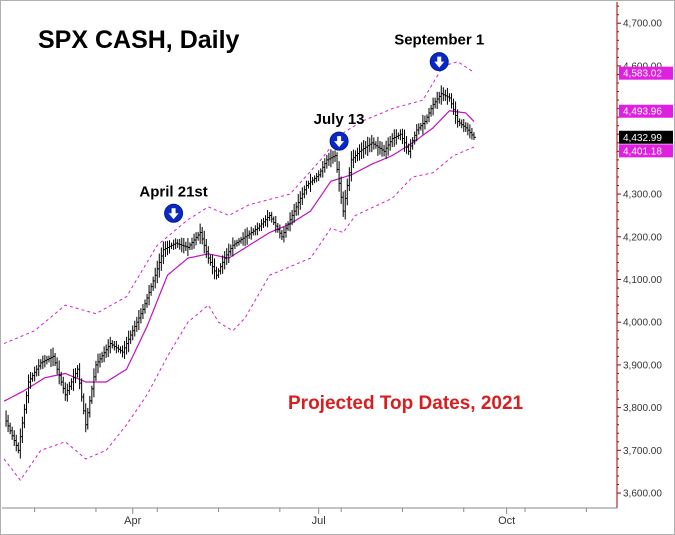  I want to click on price-tag-label: 4,493.96, so click(642, 112).